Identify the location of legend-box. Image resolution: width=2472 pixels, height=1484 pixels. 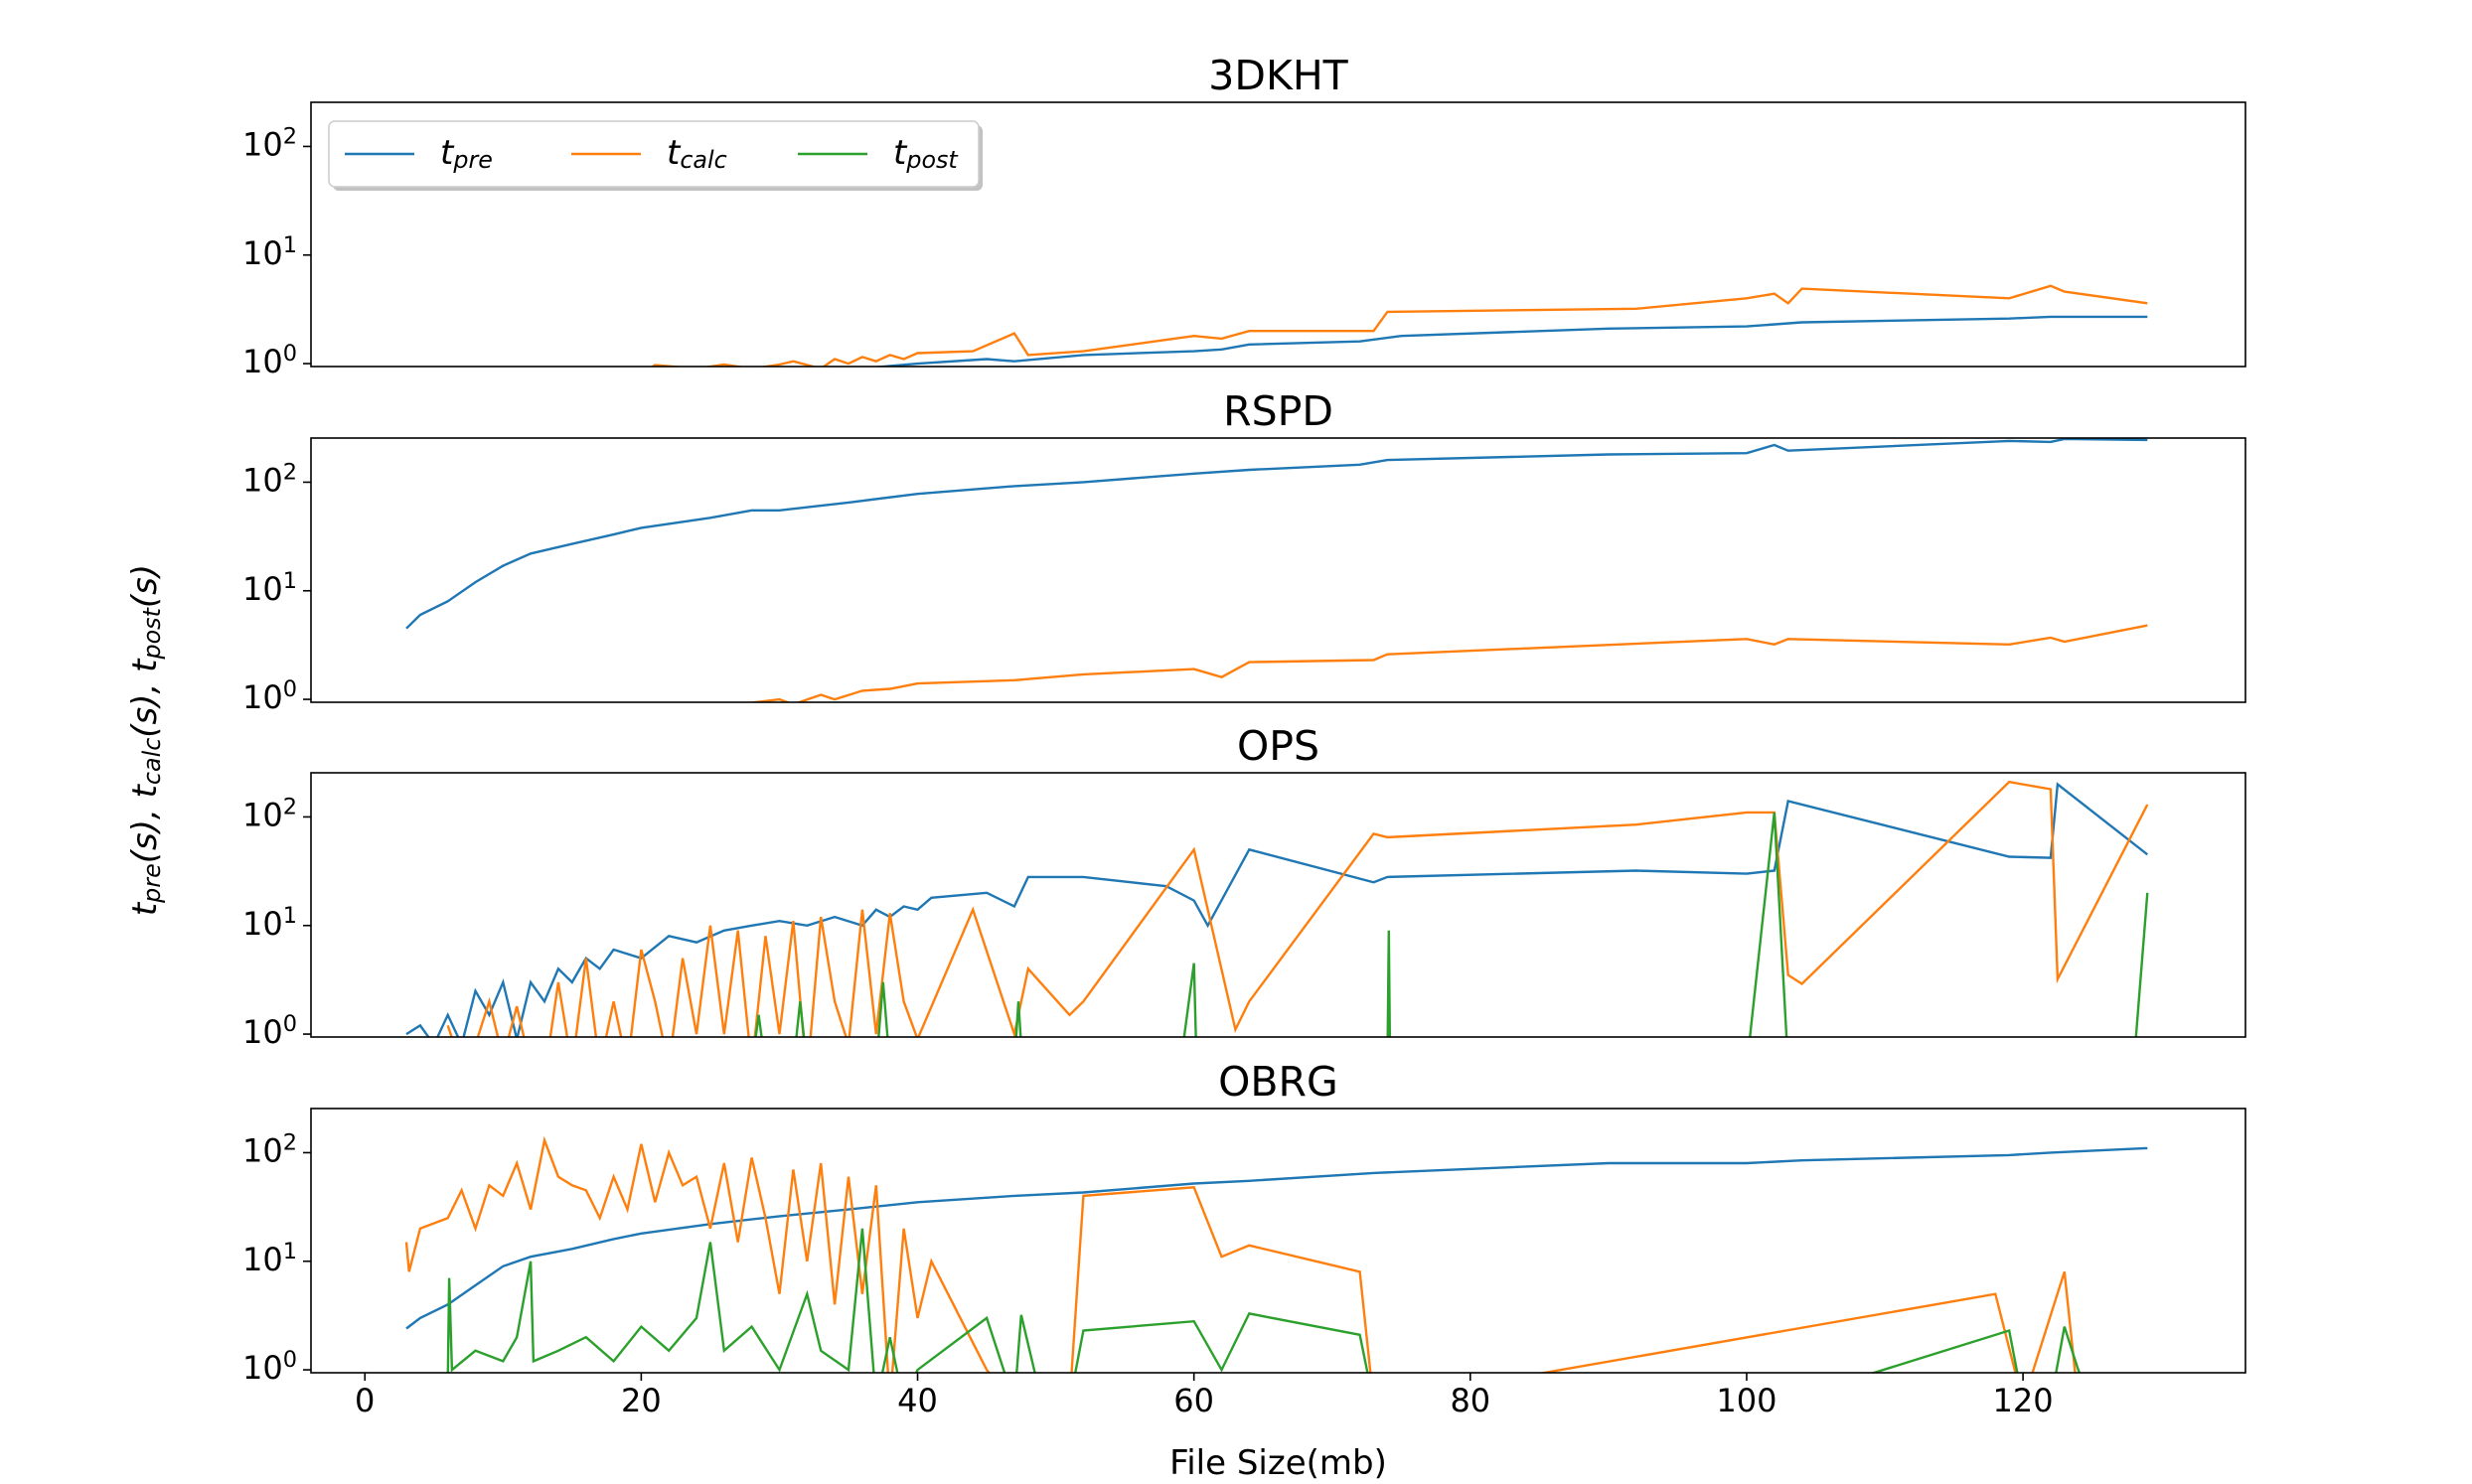
(654, 154).